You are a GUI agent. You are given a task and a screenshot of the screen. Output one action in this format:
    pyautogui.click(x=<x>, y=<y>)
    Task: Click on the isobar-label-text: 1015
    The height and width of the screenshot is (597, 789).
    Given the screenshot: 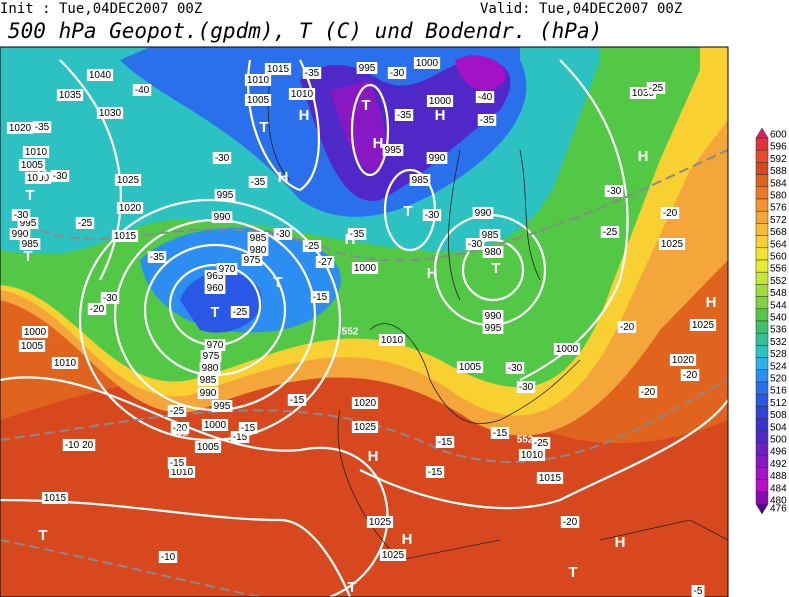 What is the action you would take?
    pyautogui.click(x=55, y=498)
    